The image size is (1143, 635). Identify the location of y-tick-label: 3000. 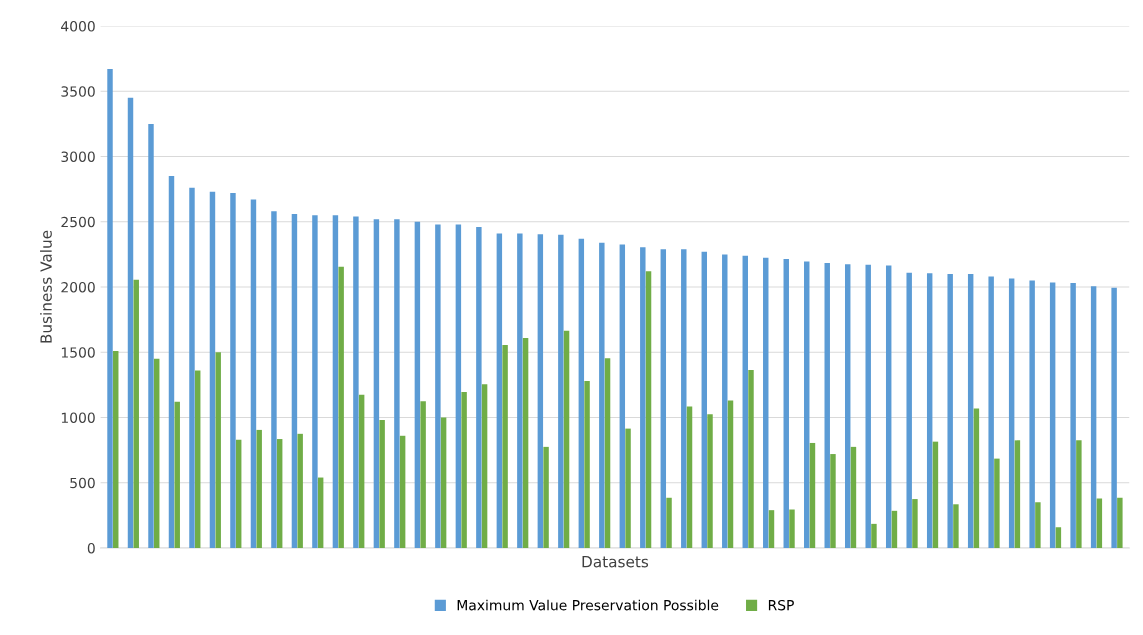
(78, 156).